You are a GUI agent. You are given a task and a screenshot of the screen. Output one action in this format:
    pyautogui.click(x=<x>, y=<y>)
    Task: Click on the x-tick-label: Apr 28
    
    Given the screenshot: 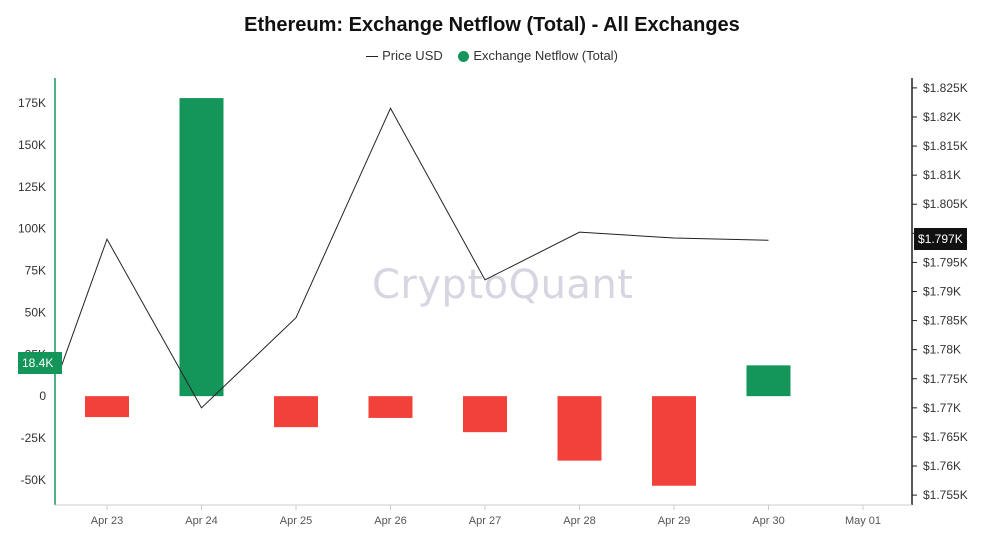 What is the action you would take?
    pyautogui.click(x=579, y=521)
    